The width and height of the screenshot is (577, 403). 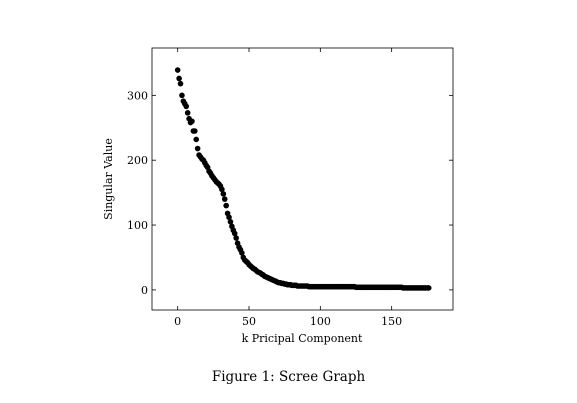 What do you see at coordinates (302, 338) in the screenshot?
I see `x-axis-label: k Pricipal Component` at bounding box center [302, 338].